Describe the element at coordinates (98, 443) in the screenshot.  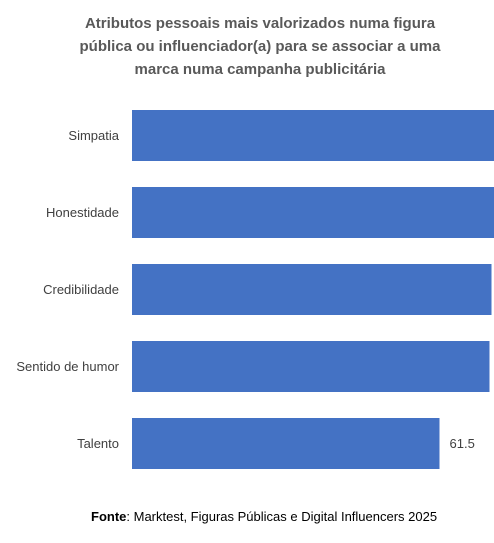
I see `category-label: Talento` at that location.